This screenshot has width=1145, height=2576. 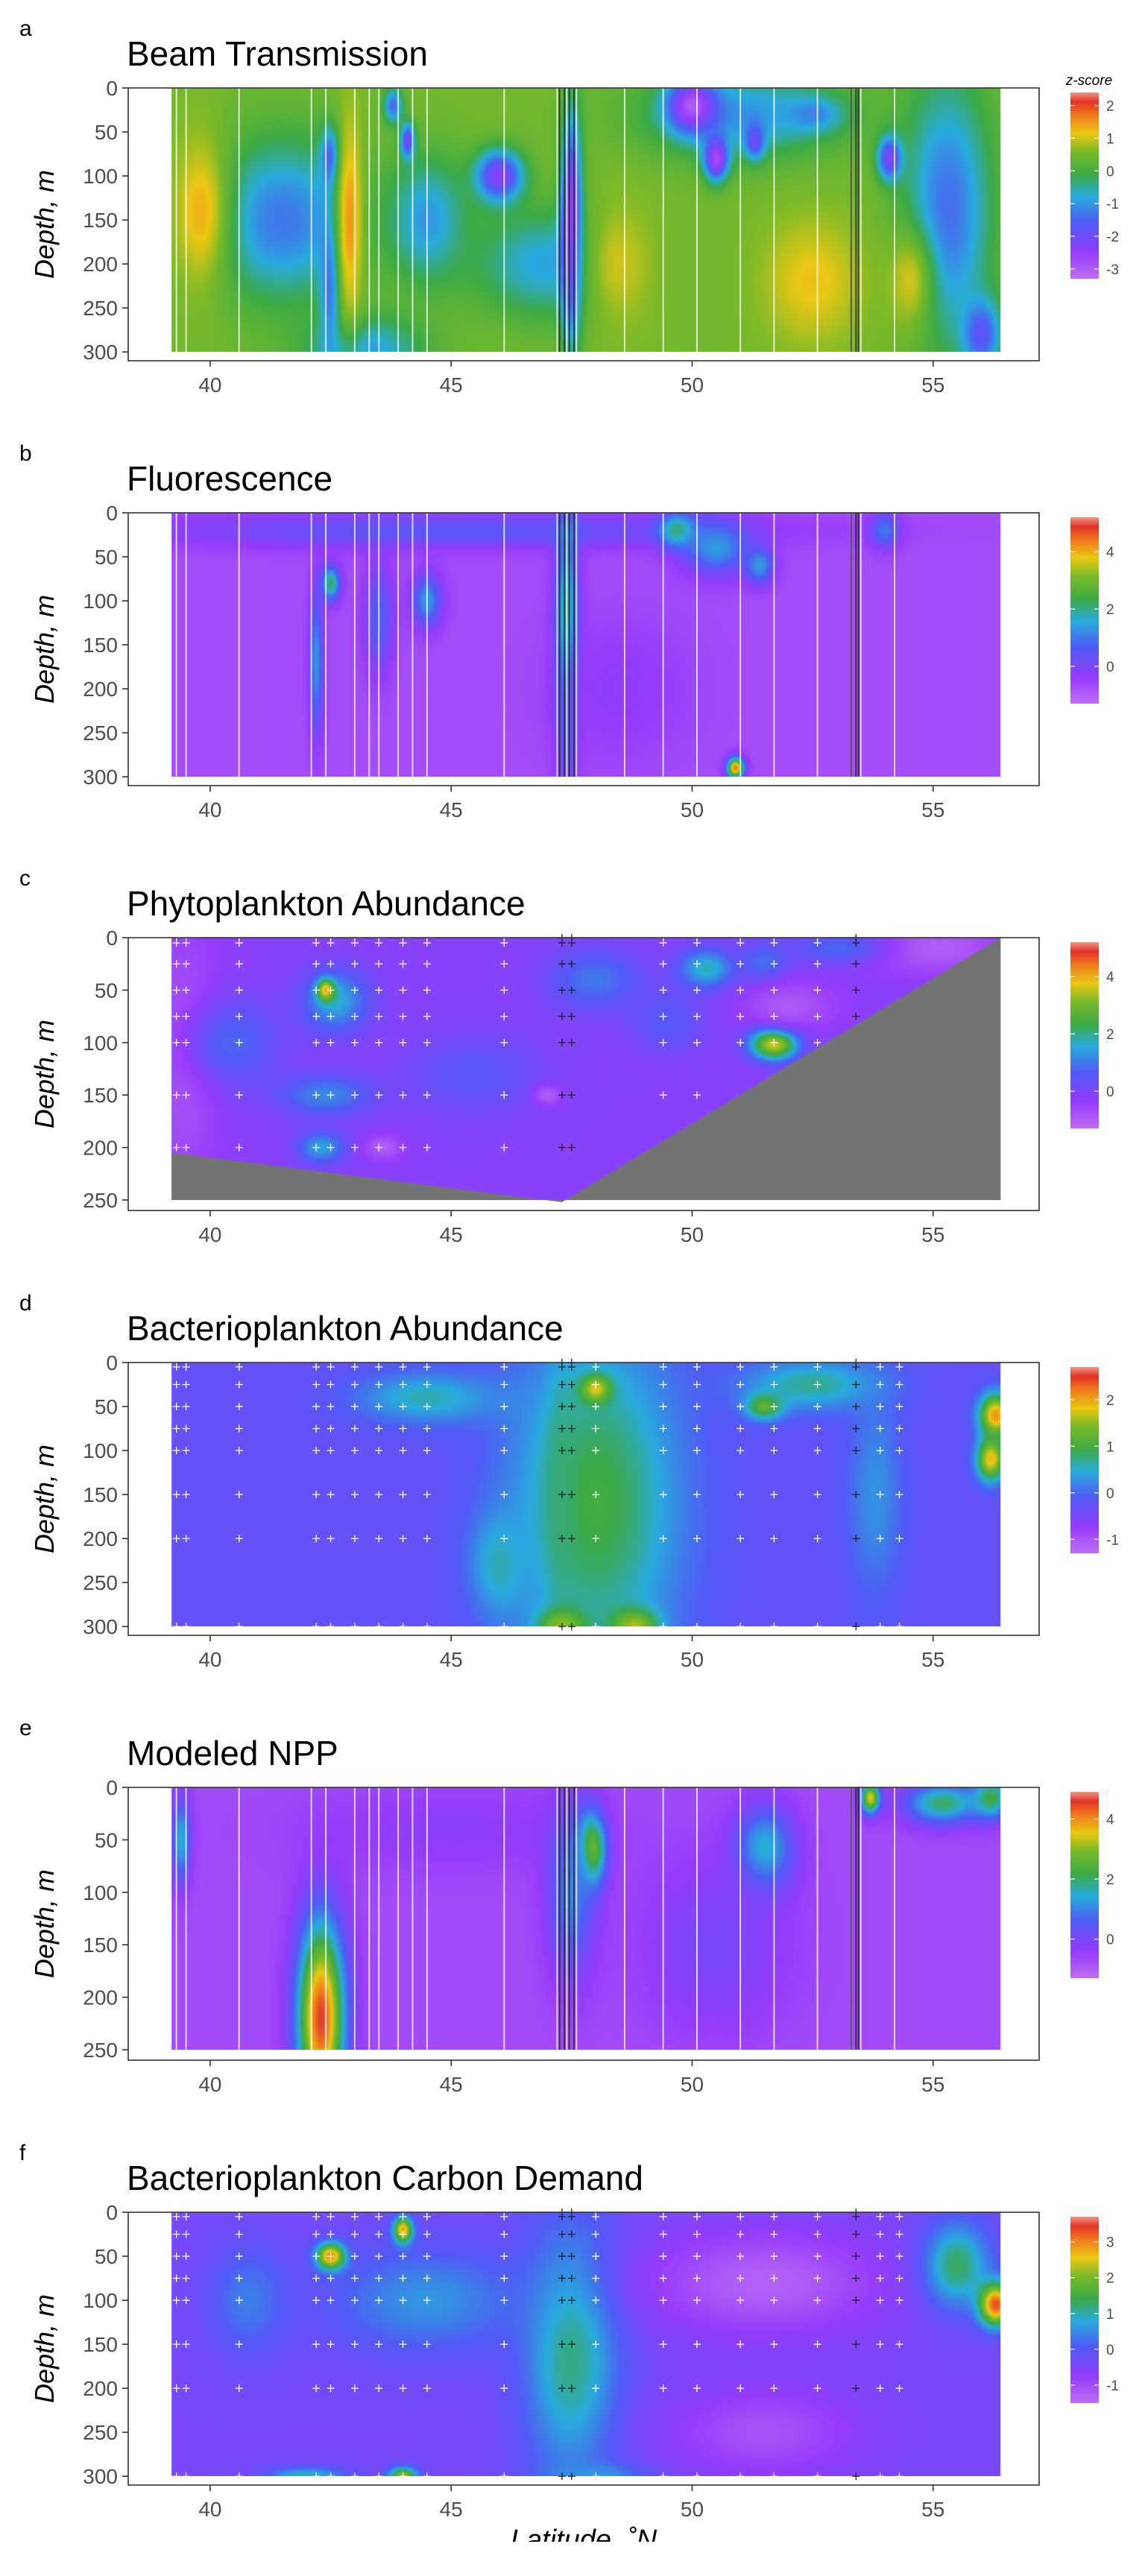 What do you see at coordinates (25, 28) in the screenshot?
I see `panel-letter: a` at bounding box center [25, 28].